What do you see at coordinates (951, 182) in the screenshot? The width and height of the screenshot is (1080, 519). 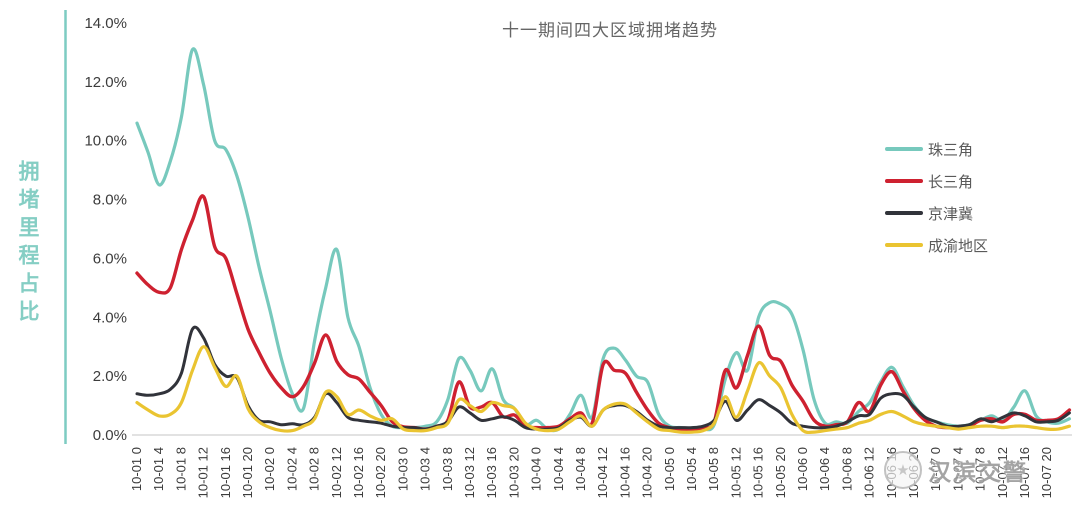 I see `legend-label: 长三角` at bounding box center [951, 182].